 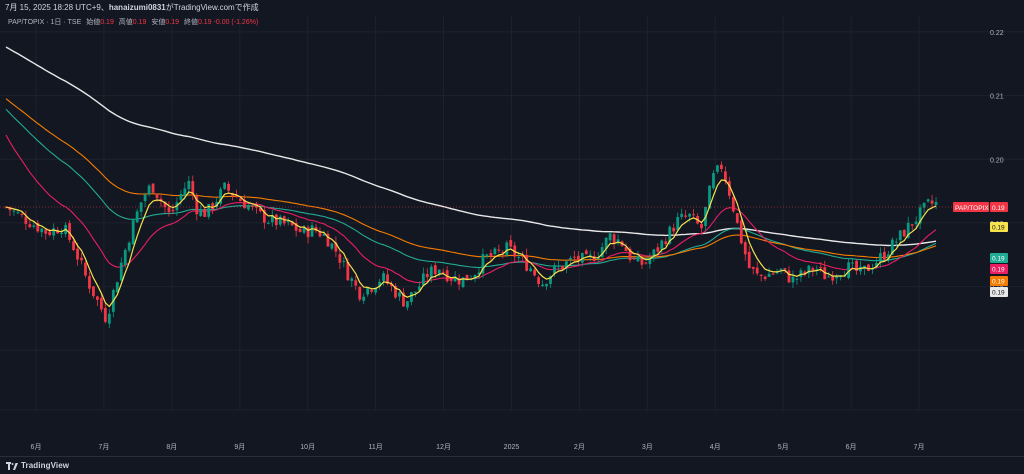 What do you see at coordinates (45, 465) in the screenshot?
I see `footer-brand: TradingView` at bounding box center [45, 465].